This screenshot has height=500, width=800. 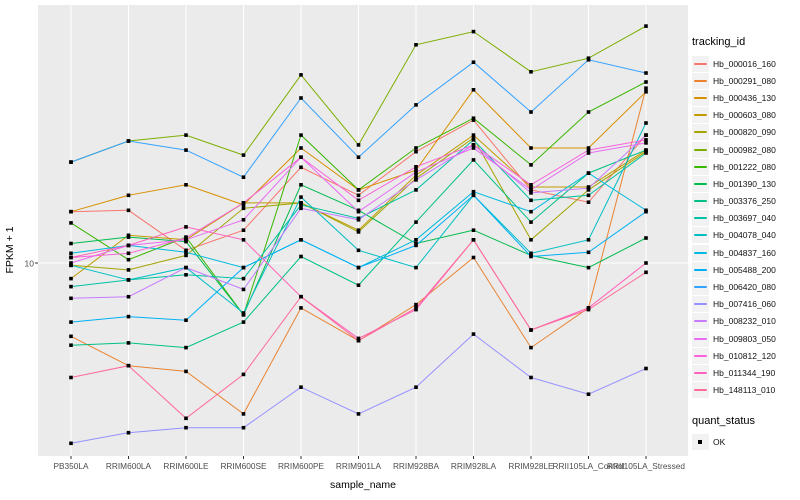 I want to click on legend-entry-Hb_007416_060: Hb_007416_060, so click(x=745, y=304).